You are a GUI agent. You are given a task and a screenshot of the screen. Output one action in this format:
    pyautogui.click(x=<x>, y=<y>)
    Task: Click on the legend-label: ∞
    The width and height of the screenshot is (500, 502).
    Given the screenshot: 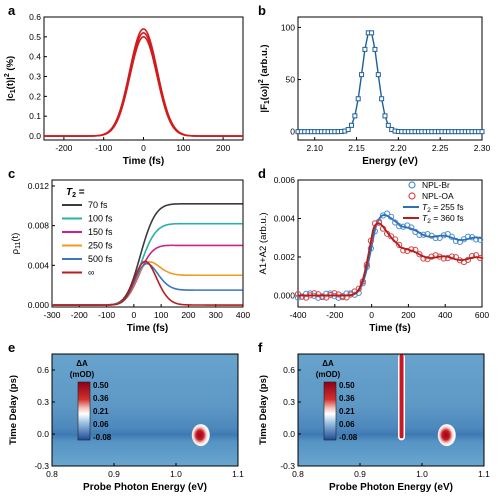 What is the action you would take?
    pyautogui.click(x=91, y=273)
    